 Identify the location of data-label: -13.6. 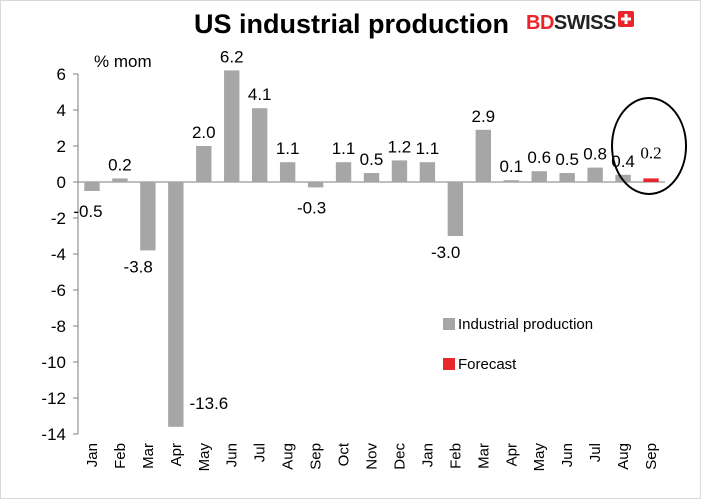
(209, 403).